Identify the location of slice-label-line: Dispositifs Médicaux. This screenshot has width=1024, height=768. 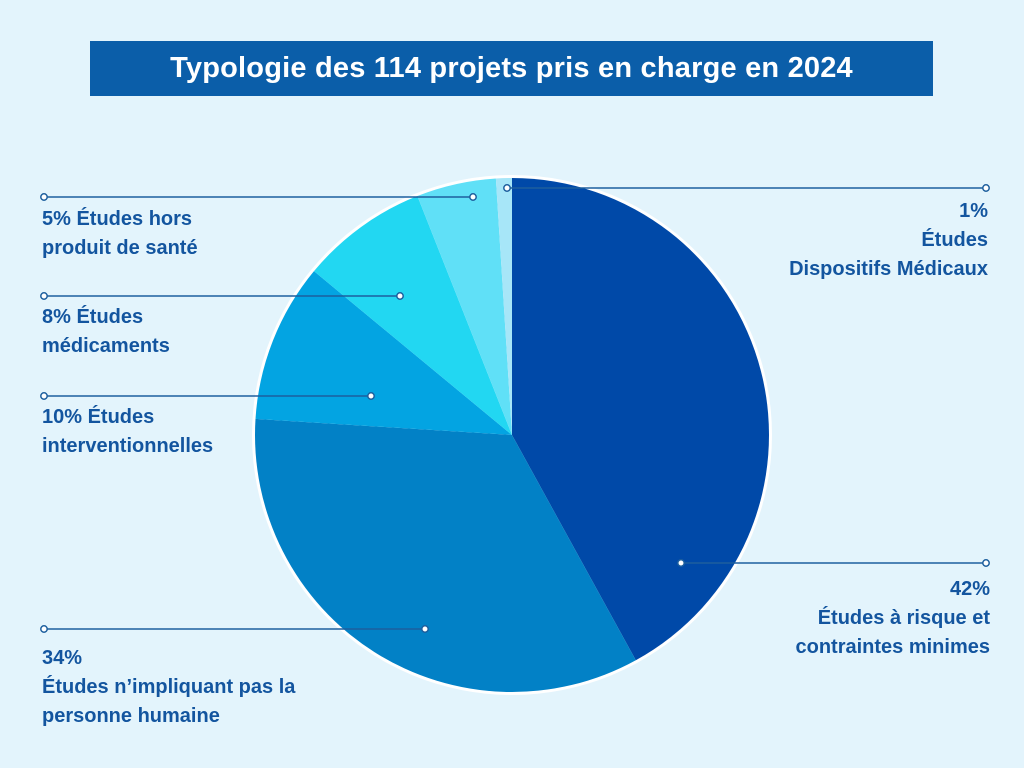
(888, 269).